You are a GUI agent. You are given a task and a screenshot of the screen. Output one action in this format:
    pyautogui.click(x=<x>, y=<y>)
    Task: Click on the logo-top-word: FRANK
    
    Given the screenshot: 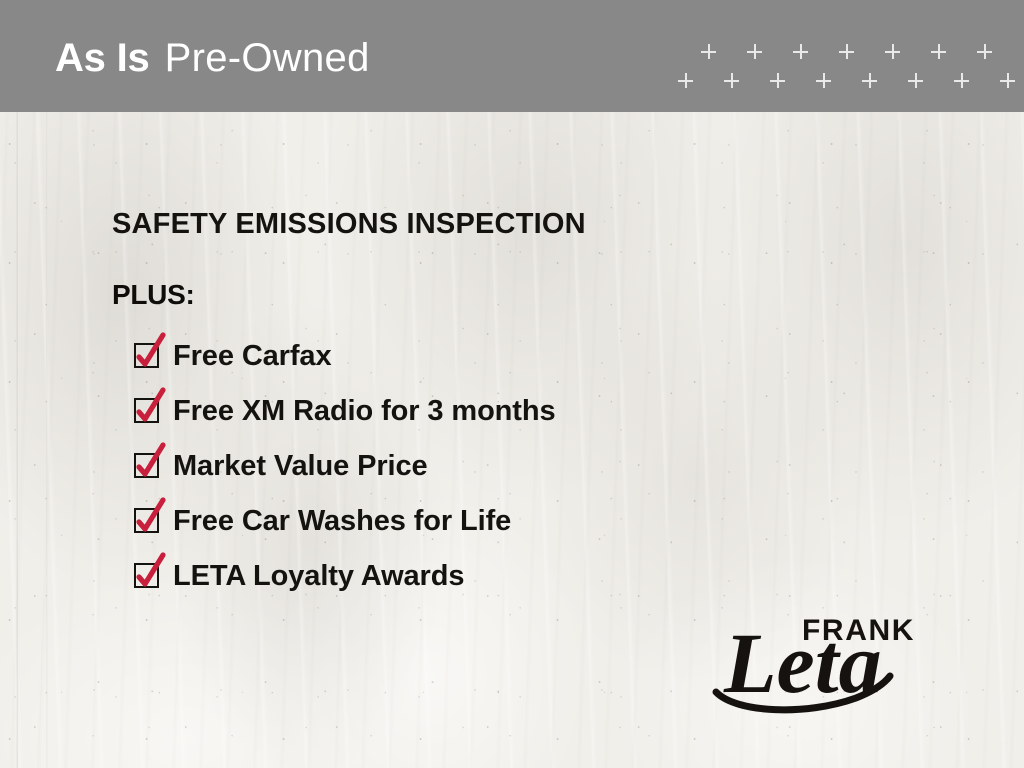 What is the action you would take?
    pyautogui.click(x=858, y=630)
    